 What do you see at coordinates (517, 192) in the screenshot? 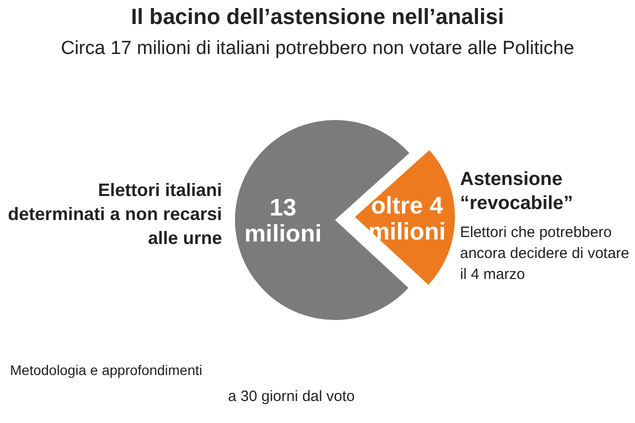
I see `slice-label: Astensione “revocabile”` at bounding box center [517, 192].